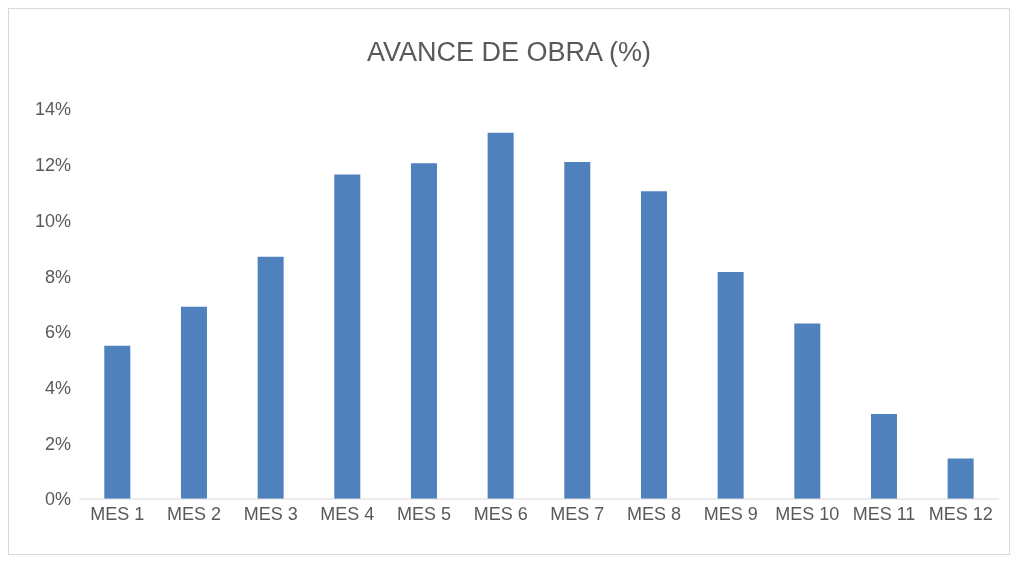 The image size is (1017, 563). I want to click on y-tick-label: 2%, so click(57, 443).